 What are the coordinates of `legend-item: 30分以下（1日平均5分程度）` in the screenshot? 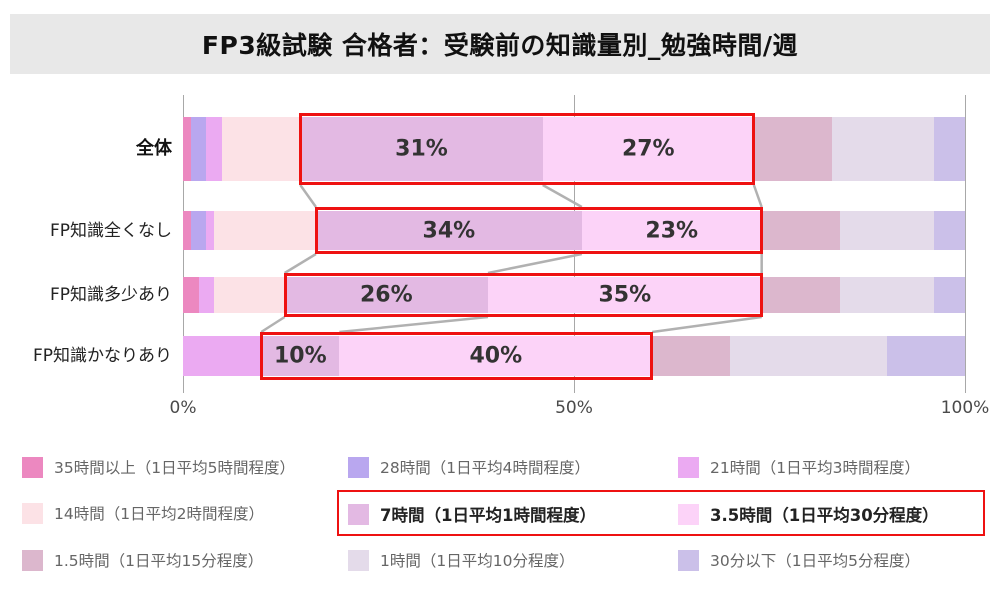 It's located at (799, 560).